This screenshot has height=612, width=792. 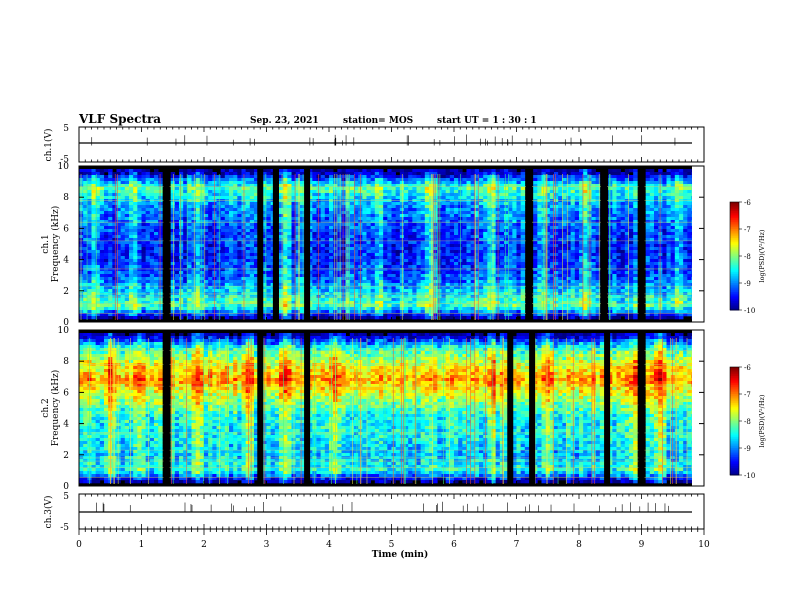 What do you see at coordinates (487, 121) in the screenshot?
I see `start-time-label: start UT = 1 : 30 : 1` at bounding box center [487, 121].